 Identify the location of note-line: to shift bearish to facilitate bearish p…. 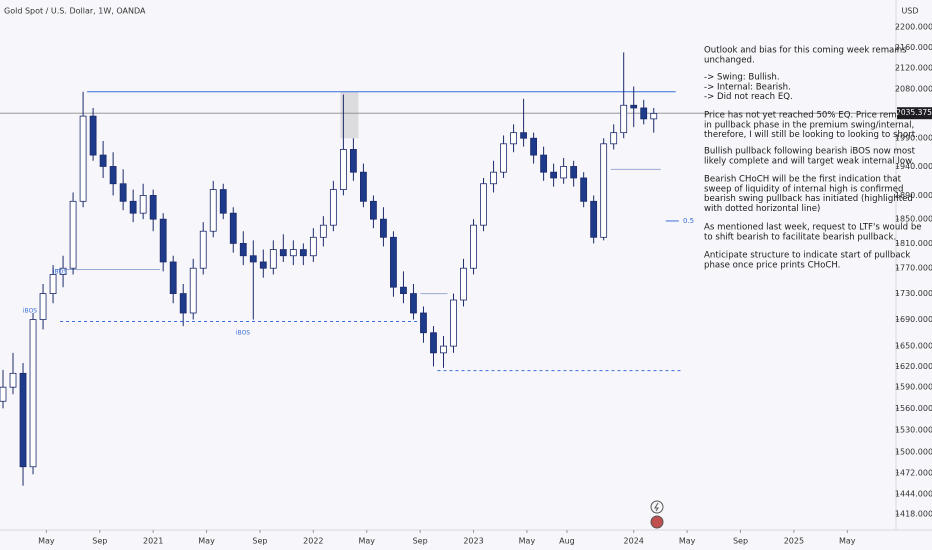
(800, 237).